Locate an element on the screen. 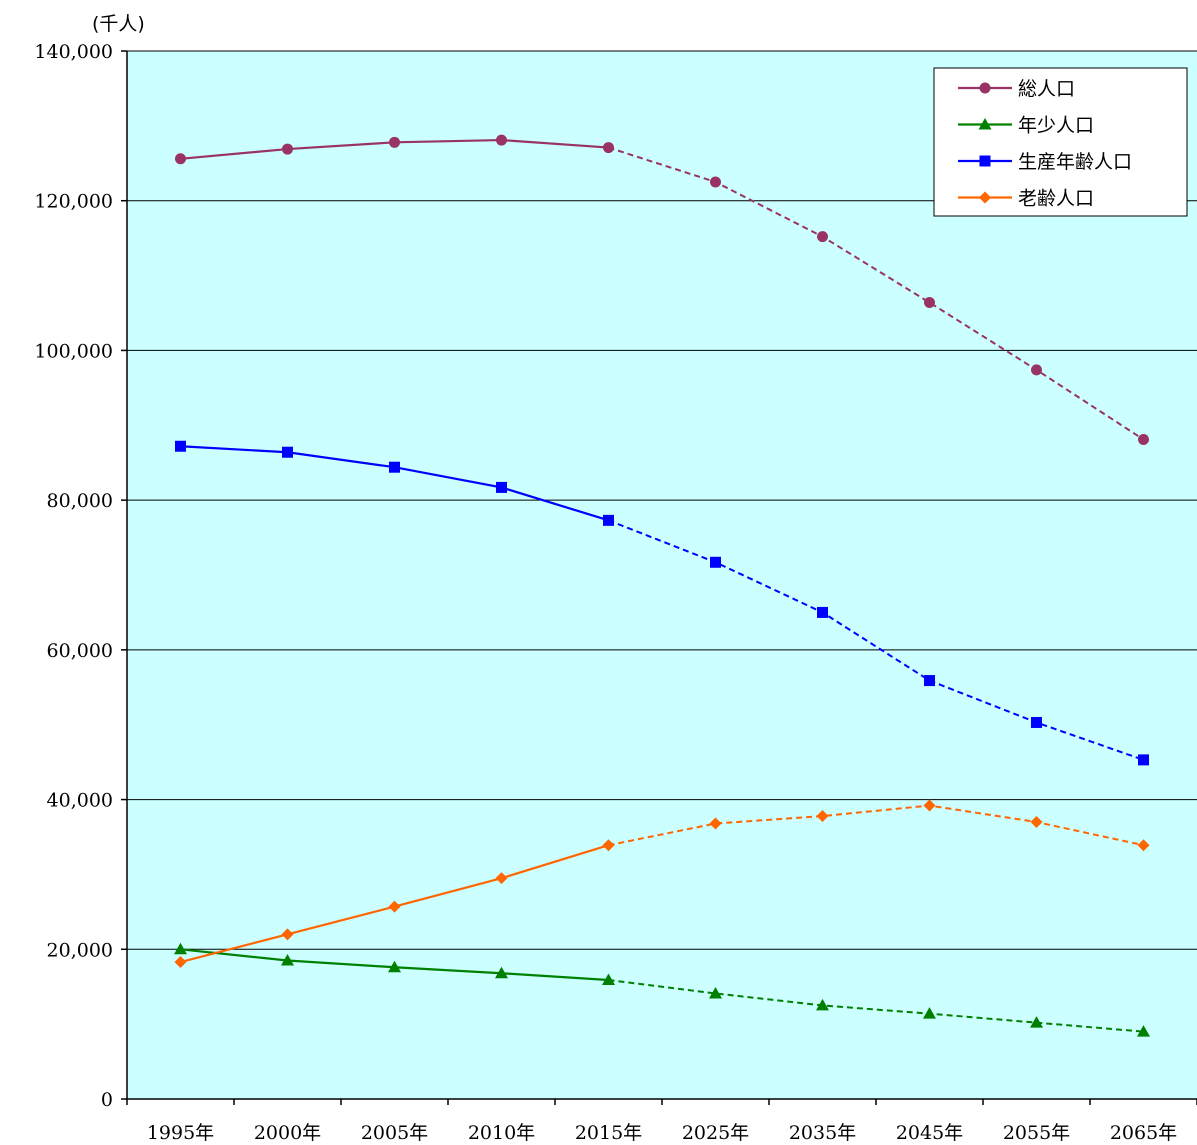  legend-label: 生産年齢人口 is located at coordinates (1075, 162).